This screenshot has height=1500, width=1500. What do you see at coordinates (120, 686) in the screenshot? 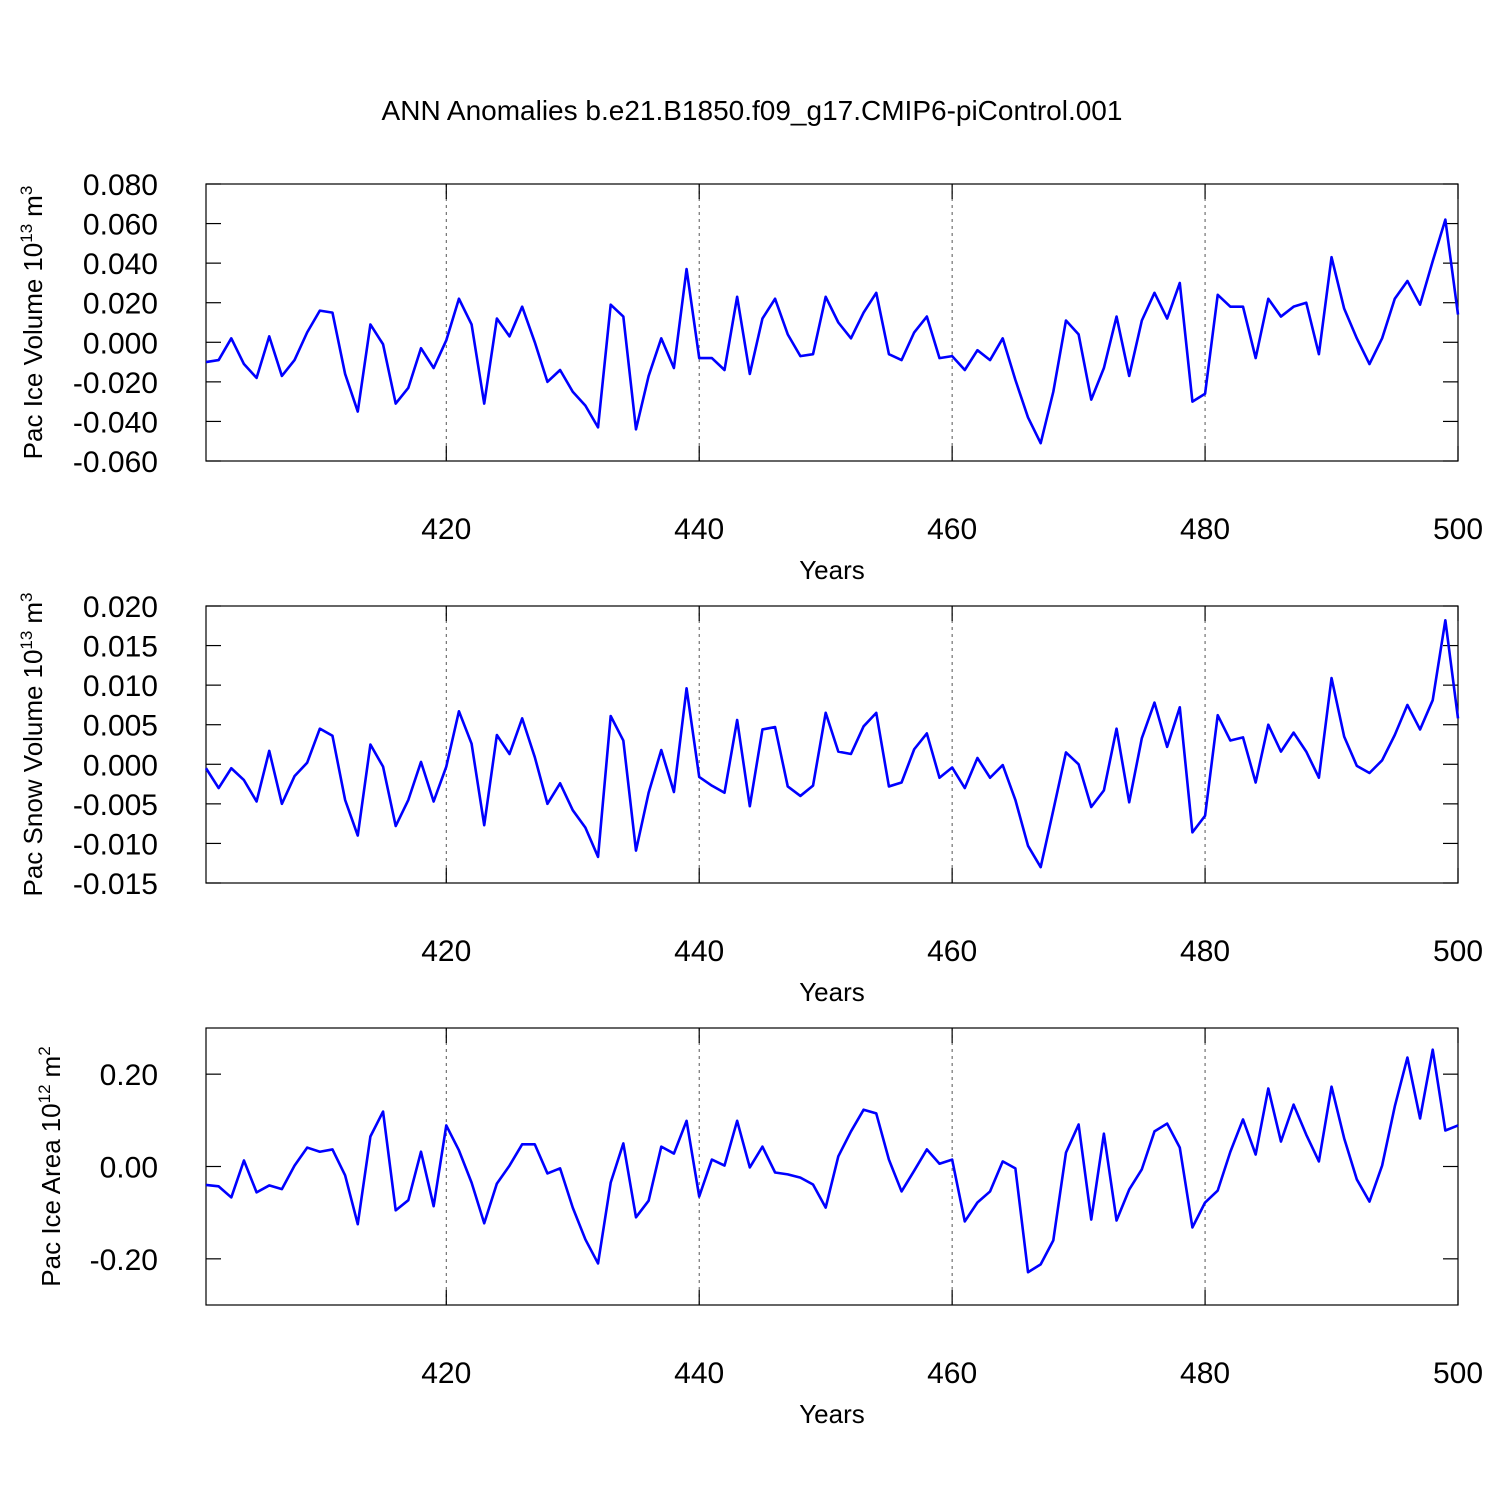
I see `y-tick-label: 0.010` at bounding box center [120, 686].